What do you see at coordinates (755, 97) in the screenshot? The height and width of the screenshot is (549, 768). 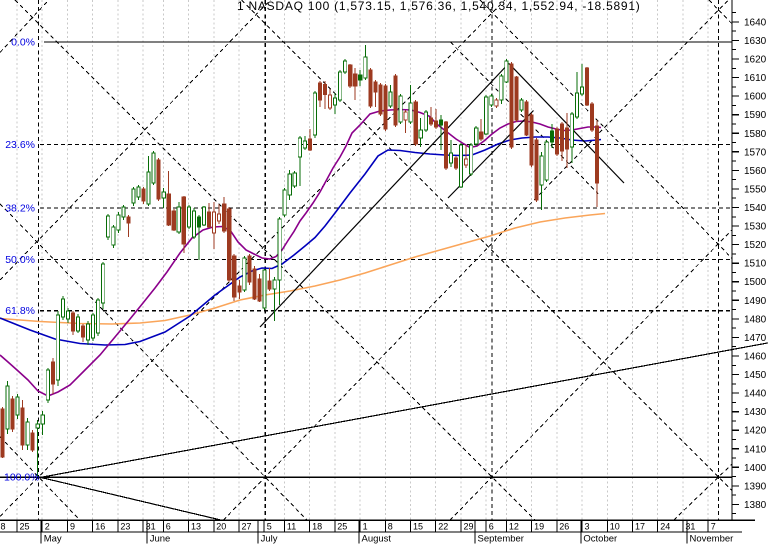 I see `svg-text: 1600` at bounding box center [755, 97].